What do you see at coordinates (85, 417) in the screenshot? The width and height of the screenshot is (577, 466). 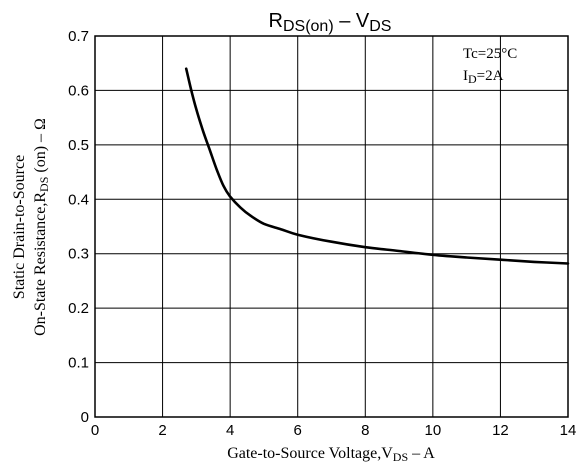 I see `y-tick-label: 0` at bounding box center [85, 417].